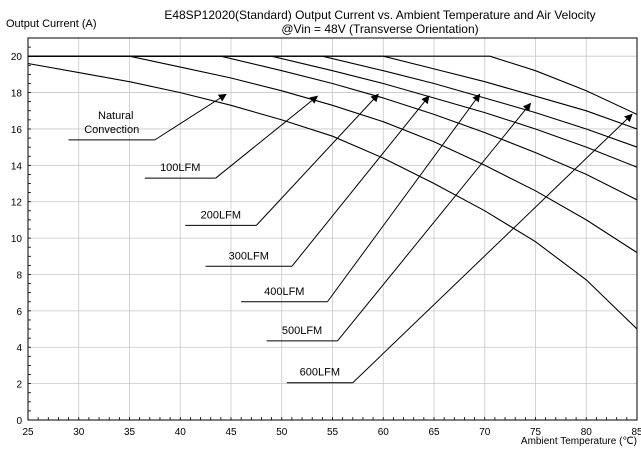  Describe the element at coordinates (79, 432) in the screenshot. I see `x-tick-label: 30` at that location.